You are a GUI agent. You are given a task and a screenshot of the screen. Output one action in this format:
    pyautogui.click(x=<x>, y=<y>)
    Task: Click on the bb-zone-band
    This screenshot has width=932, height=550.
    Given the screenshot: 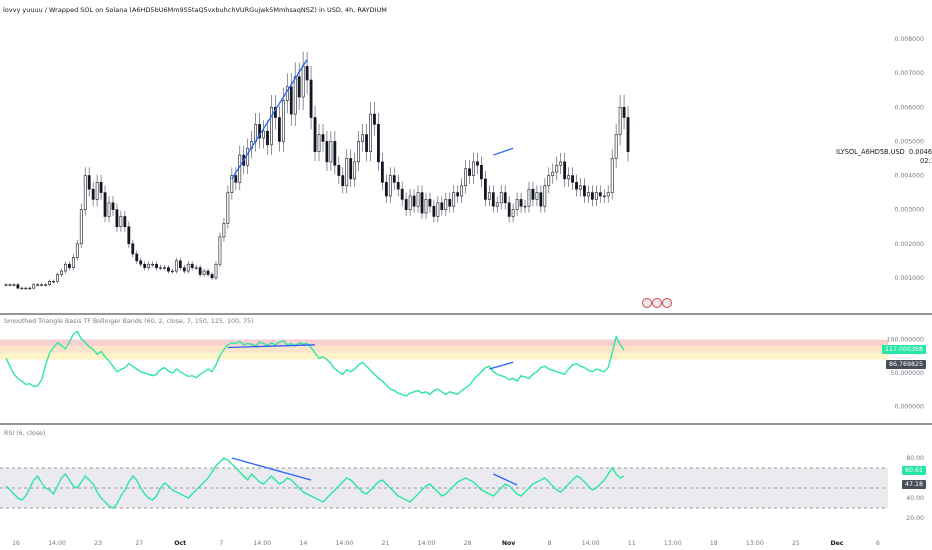 What is the action you would take?
    pyautogui.click(x=444, y=356)
    